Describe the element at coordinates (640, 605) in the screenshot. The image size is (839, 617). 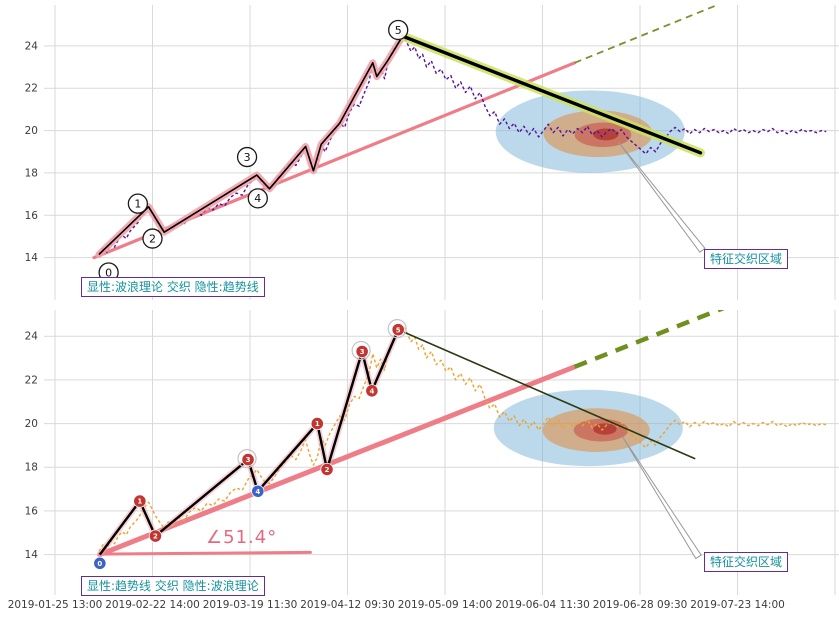
I see `x-tick-label: 2019-06-28 09:30` at that location.